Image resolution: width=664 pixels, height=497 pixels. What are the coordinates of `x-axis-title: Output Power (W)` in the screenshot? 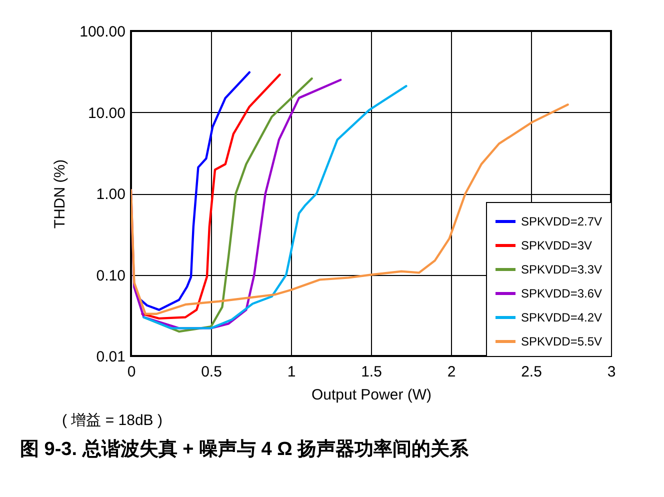 It's located at (371, 395).